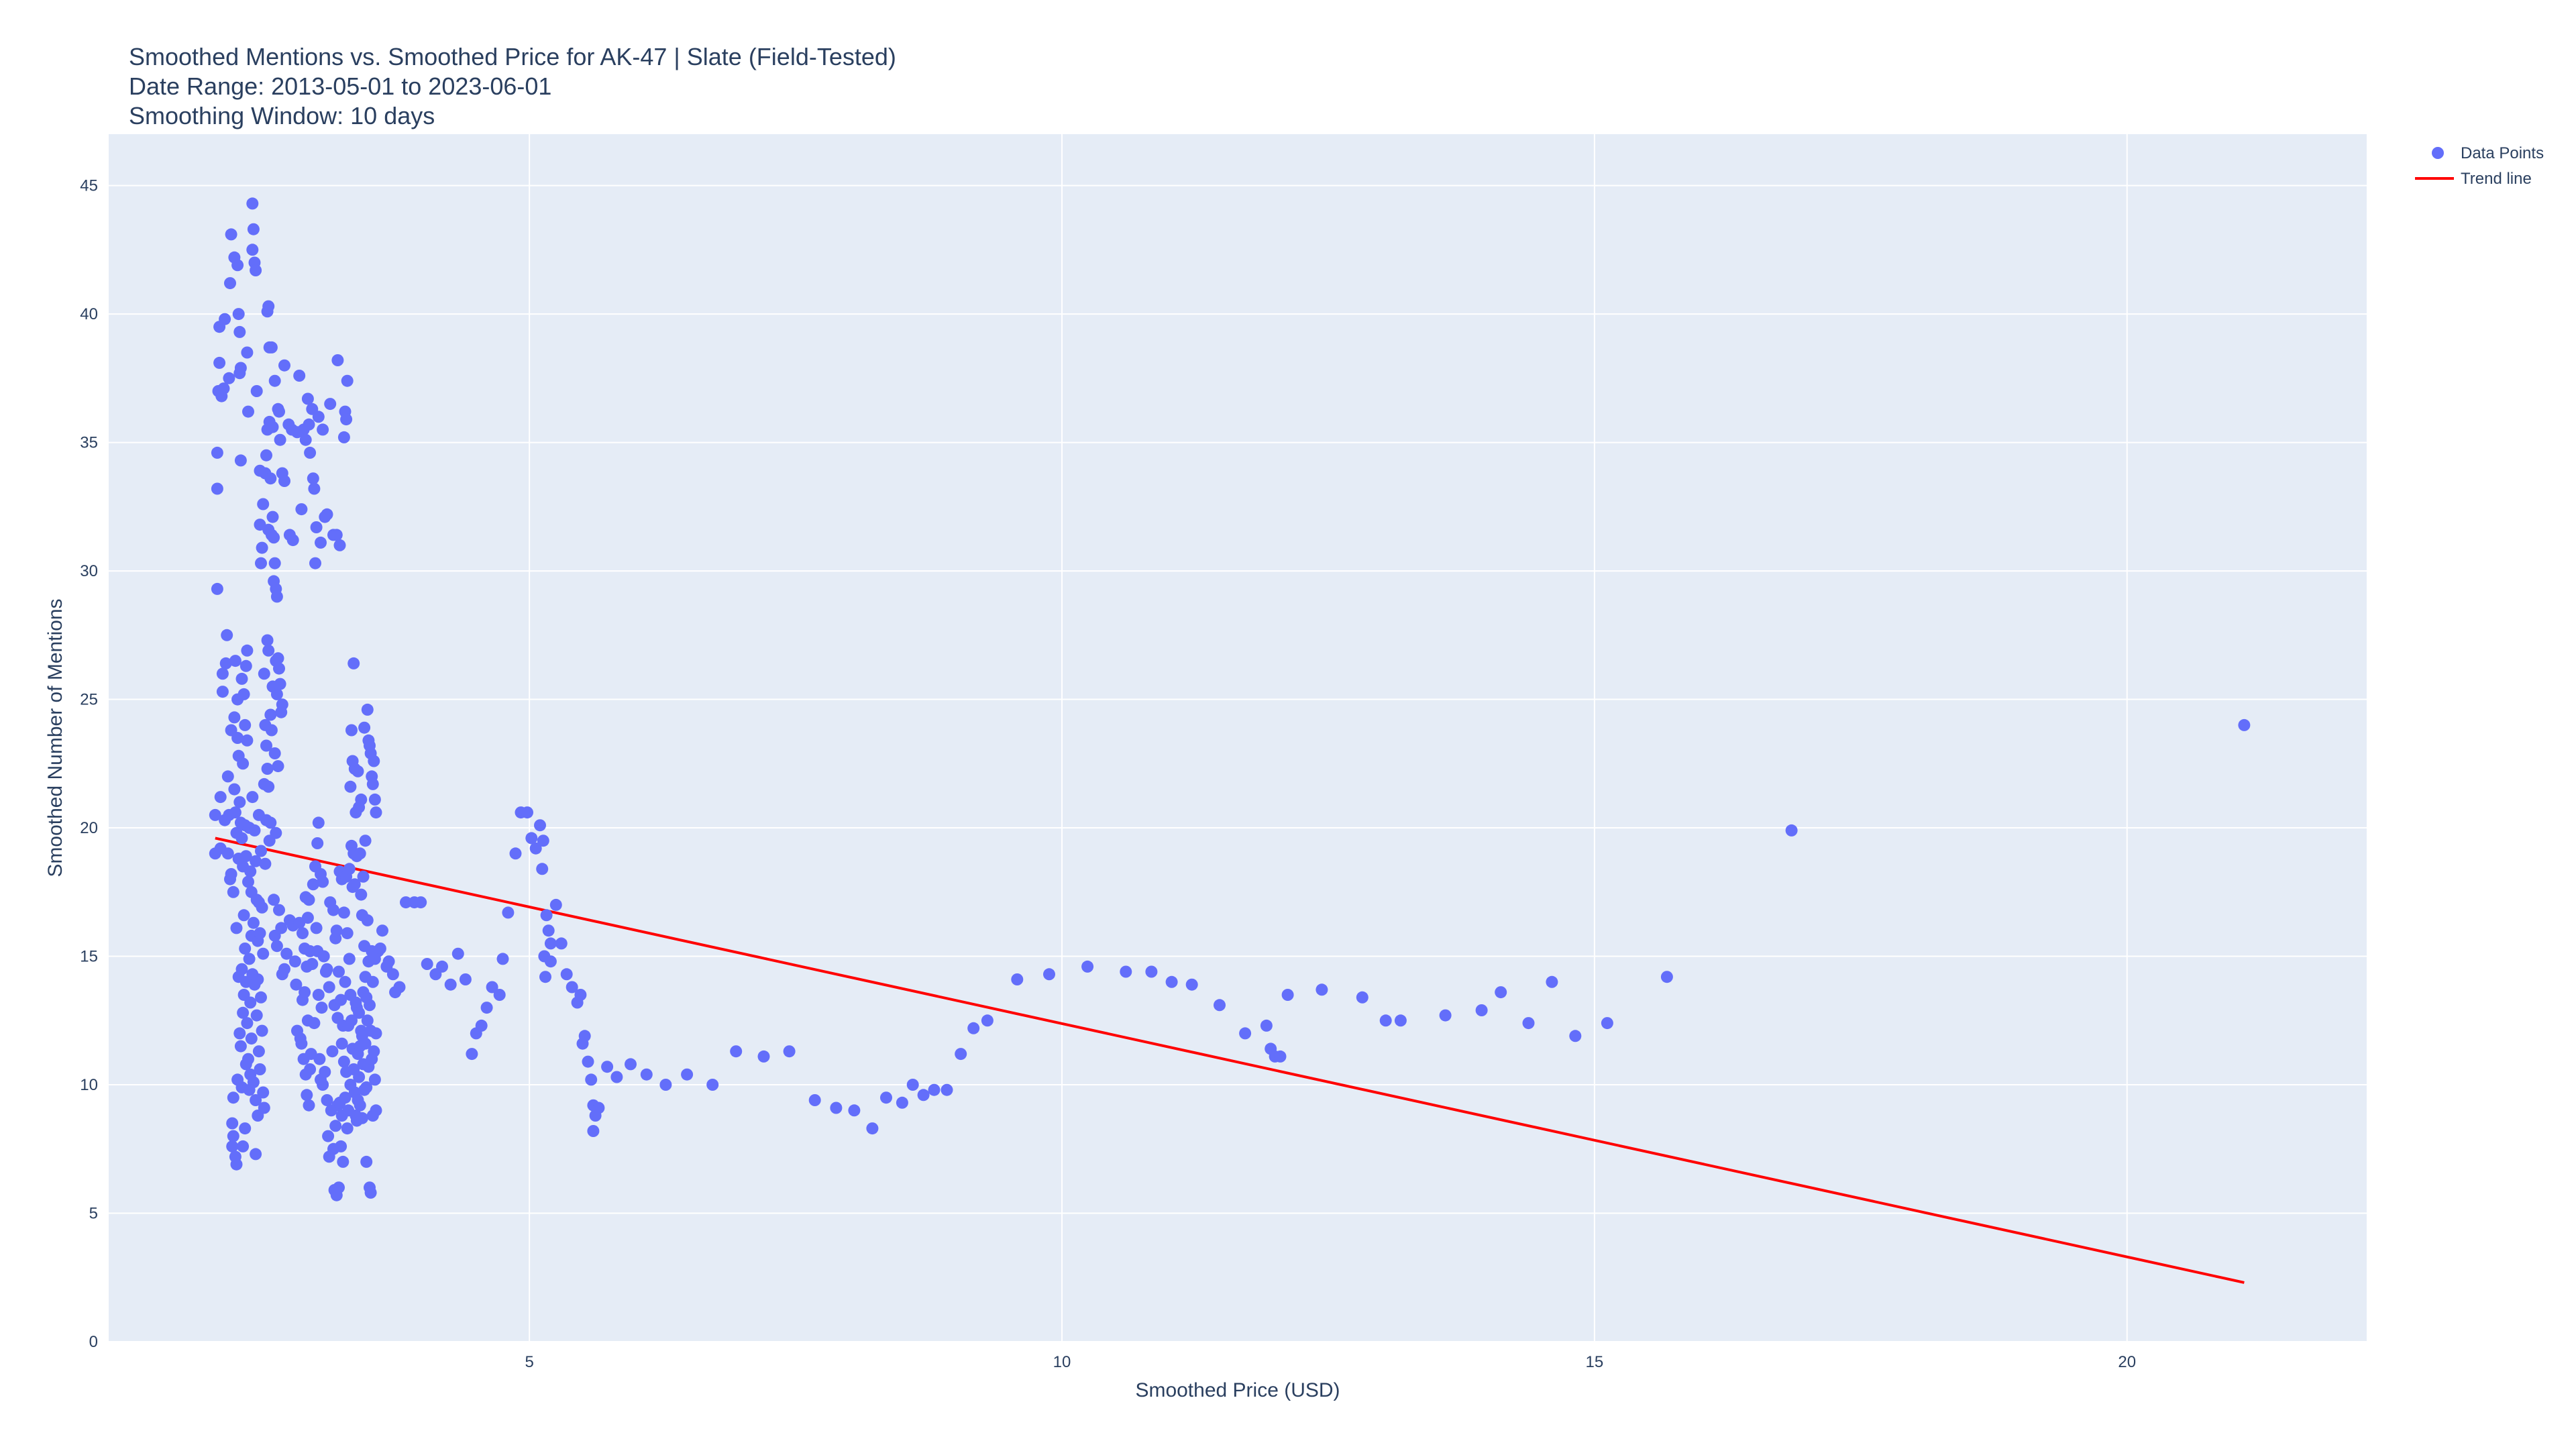 This screenshot has height=1449, width=2576. What do you see at coordinates (2488, 153) in the screenshot?
I see `legend-item-data-points: Data Points` at bounding box center [2488, 153].